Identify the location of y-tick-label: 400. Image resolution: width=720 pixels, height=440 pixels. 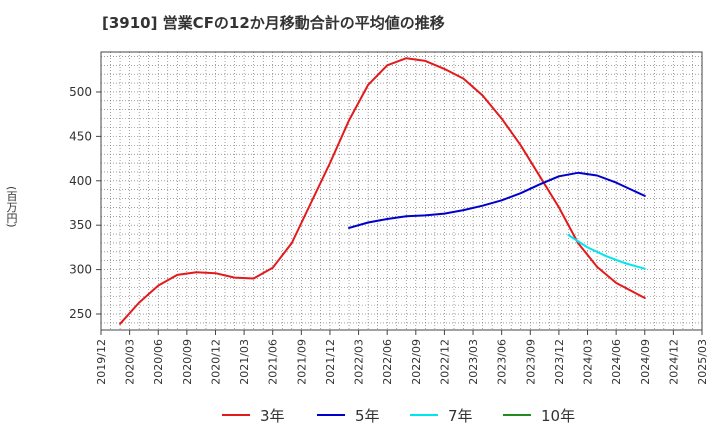
(80, 181).